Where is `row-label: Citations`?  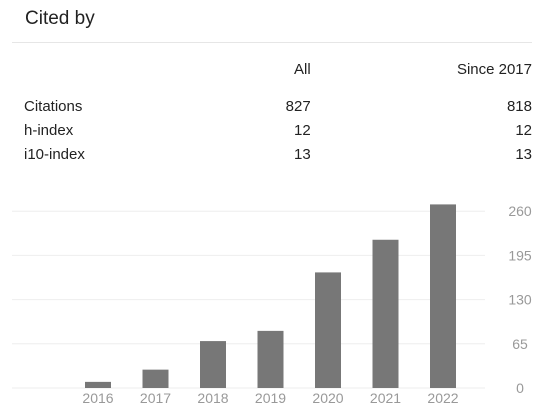 row-label: Citations is located at coordinates (53, 106).